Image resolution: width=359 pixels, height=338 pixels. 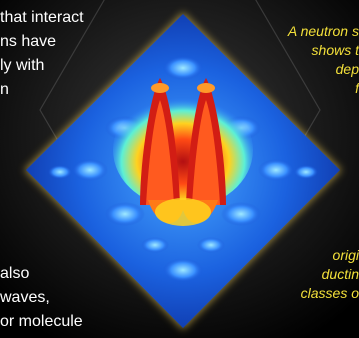 I want to click on body-text-upper-left: that interact ns have ly with n, so click(x=85, y=54).